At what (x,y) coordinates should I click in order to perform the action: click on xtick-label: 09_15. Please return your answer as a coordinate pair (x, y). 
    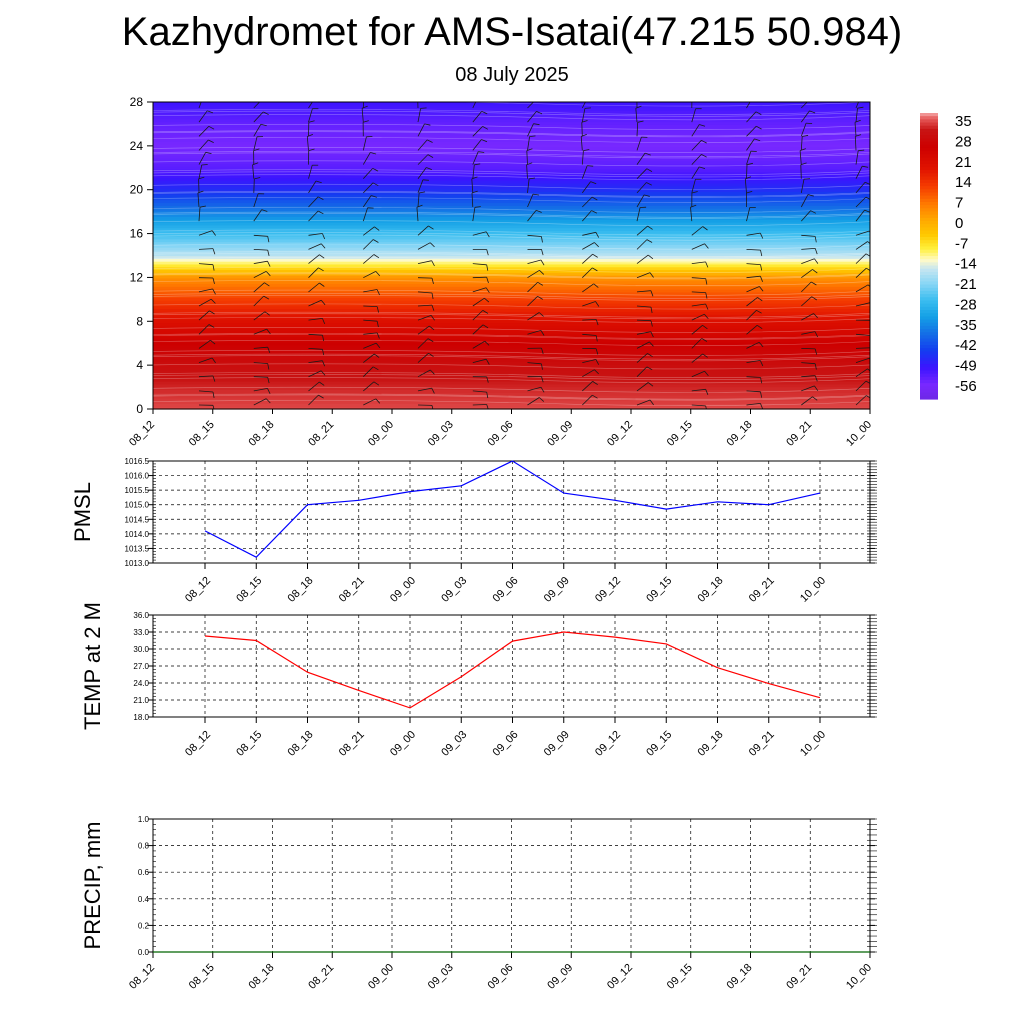
    Looking at the image, I should click on (680, 977).